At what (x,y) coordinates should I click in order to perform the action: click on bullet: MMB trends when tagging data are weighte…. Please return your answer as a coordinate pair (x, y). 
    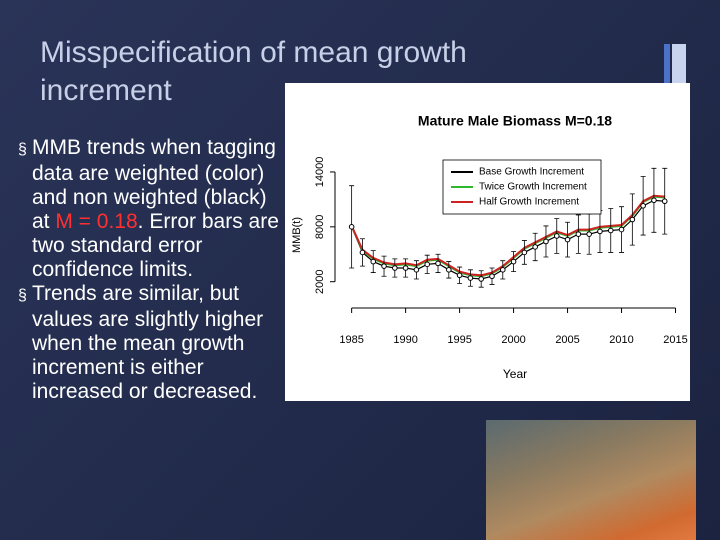
    Looking at the image, I should click on (149, 209).